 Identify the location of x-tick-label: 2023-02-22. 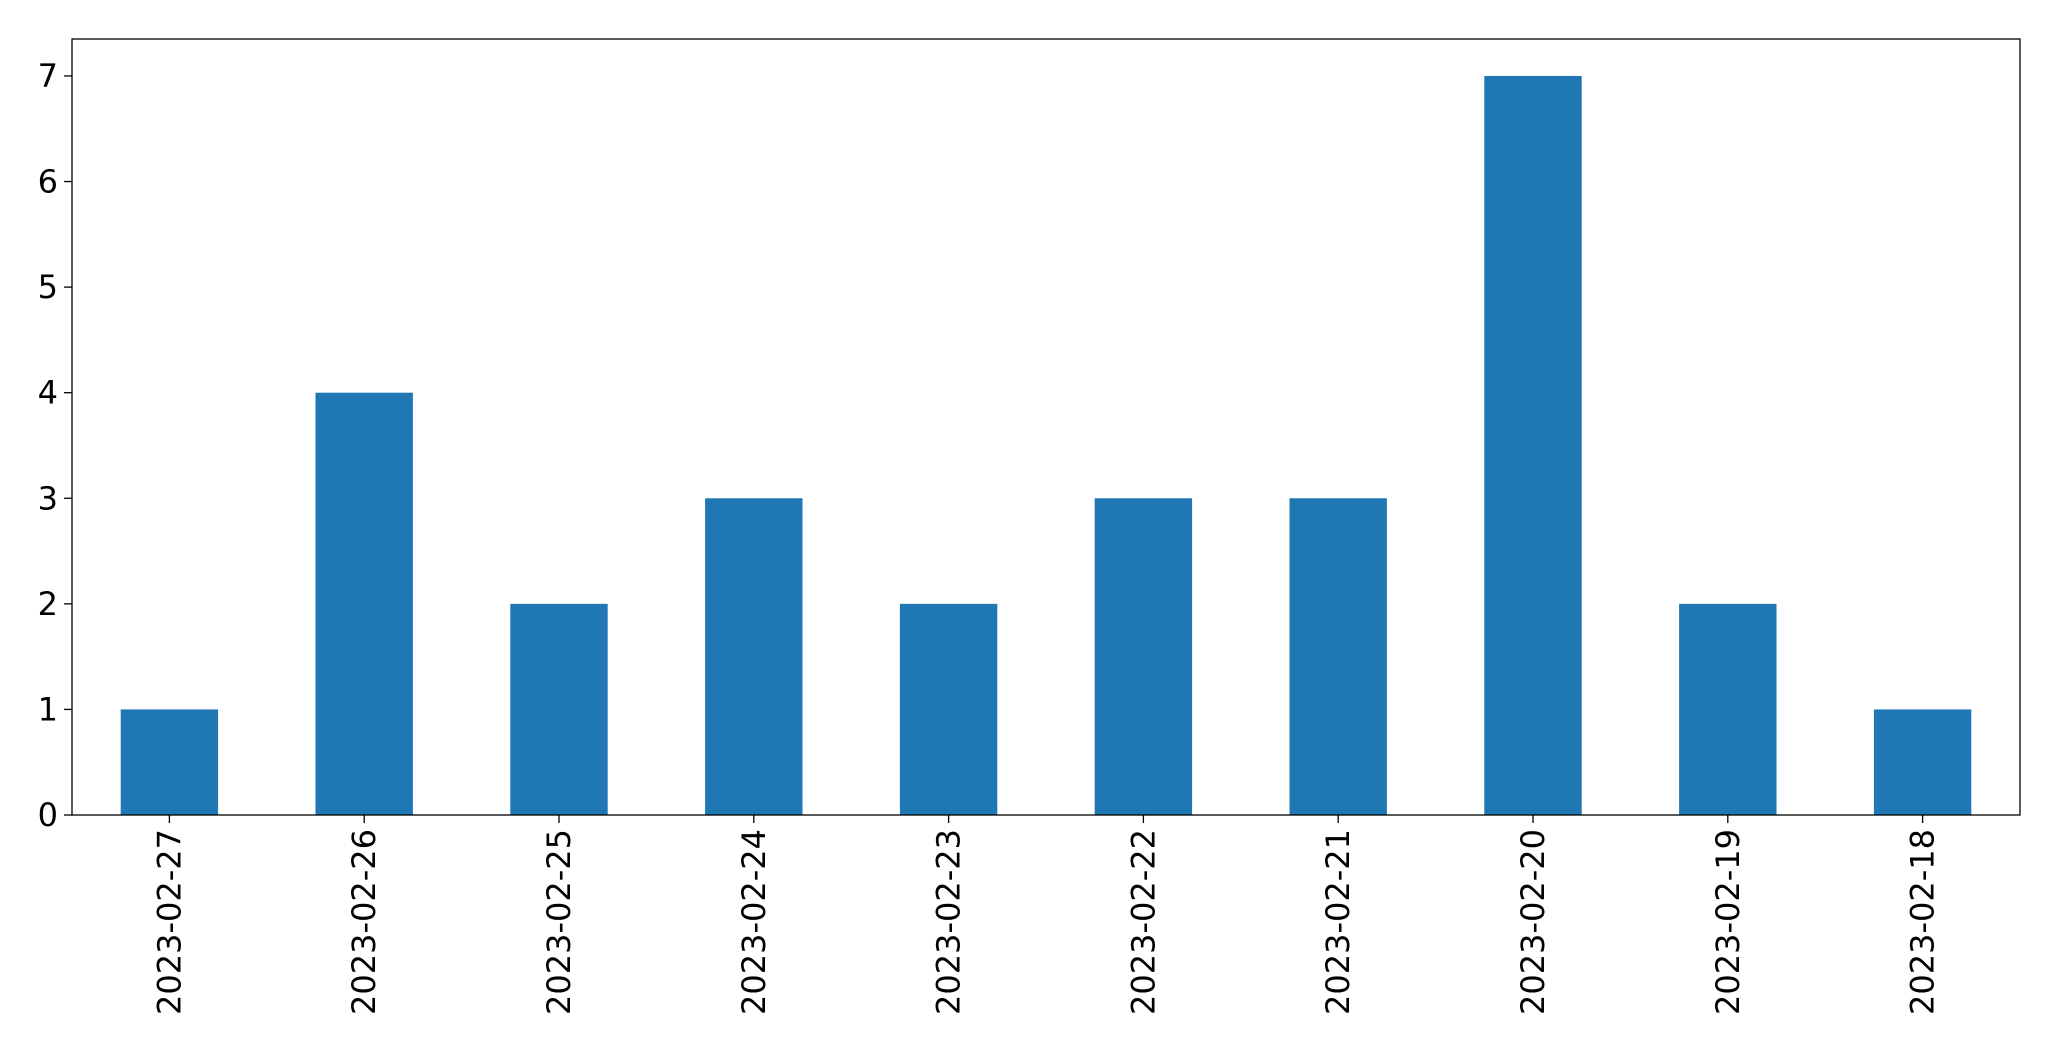
(1143, 922).